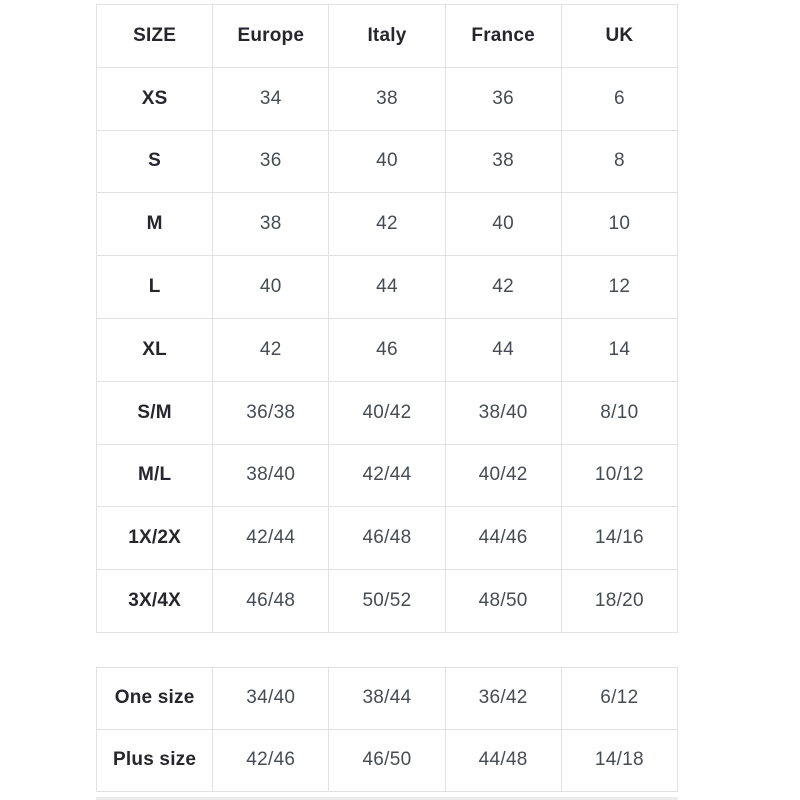  I want to click on table-row-l: L 40 44 42 12, so click(387, 287).